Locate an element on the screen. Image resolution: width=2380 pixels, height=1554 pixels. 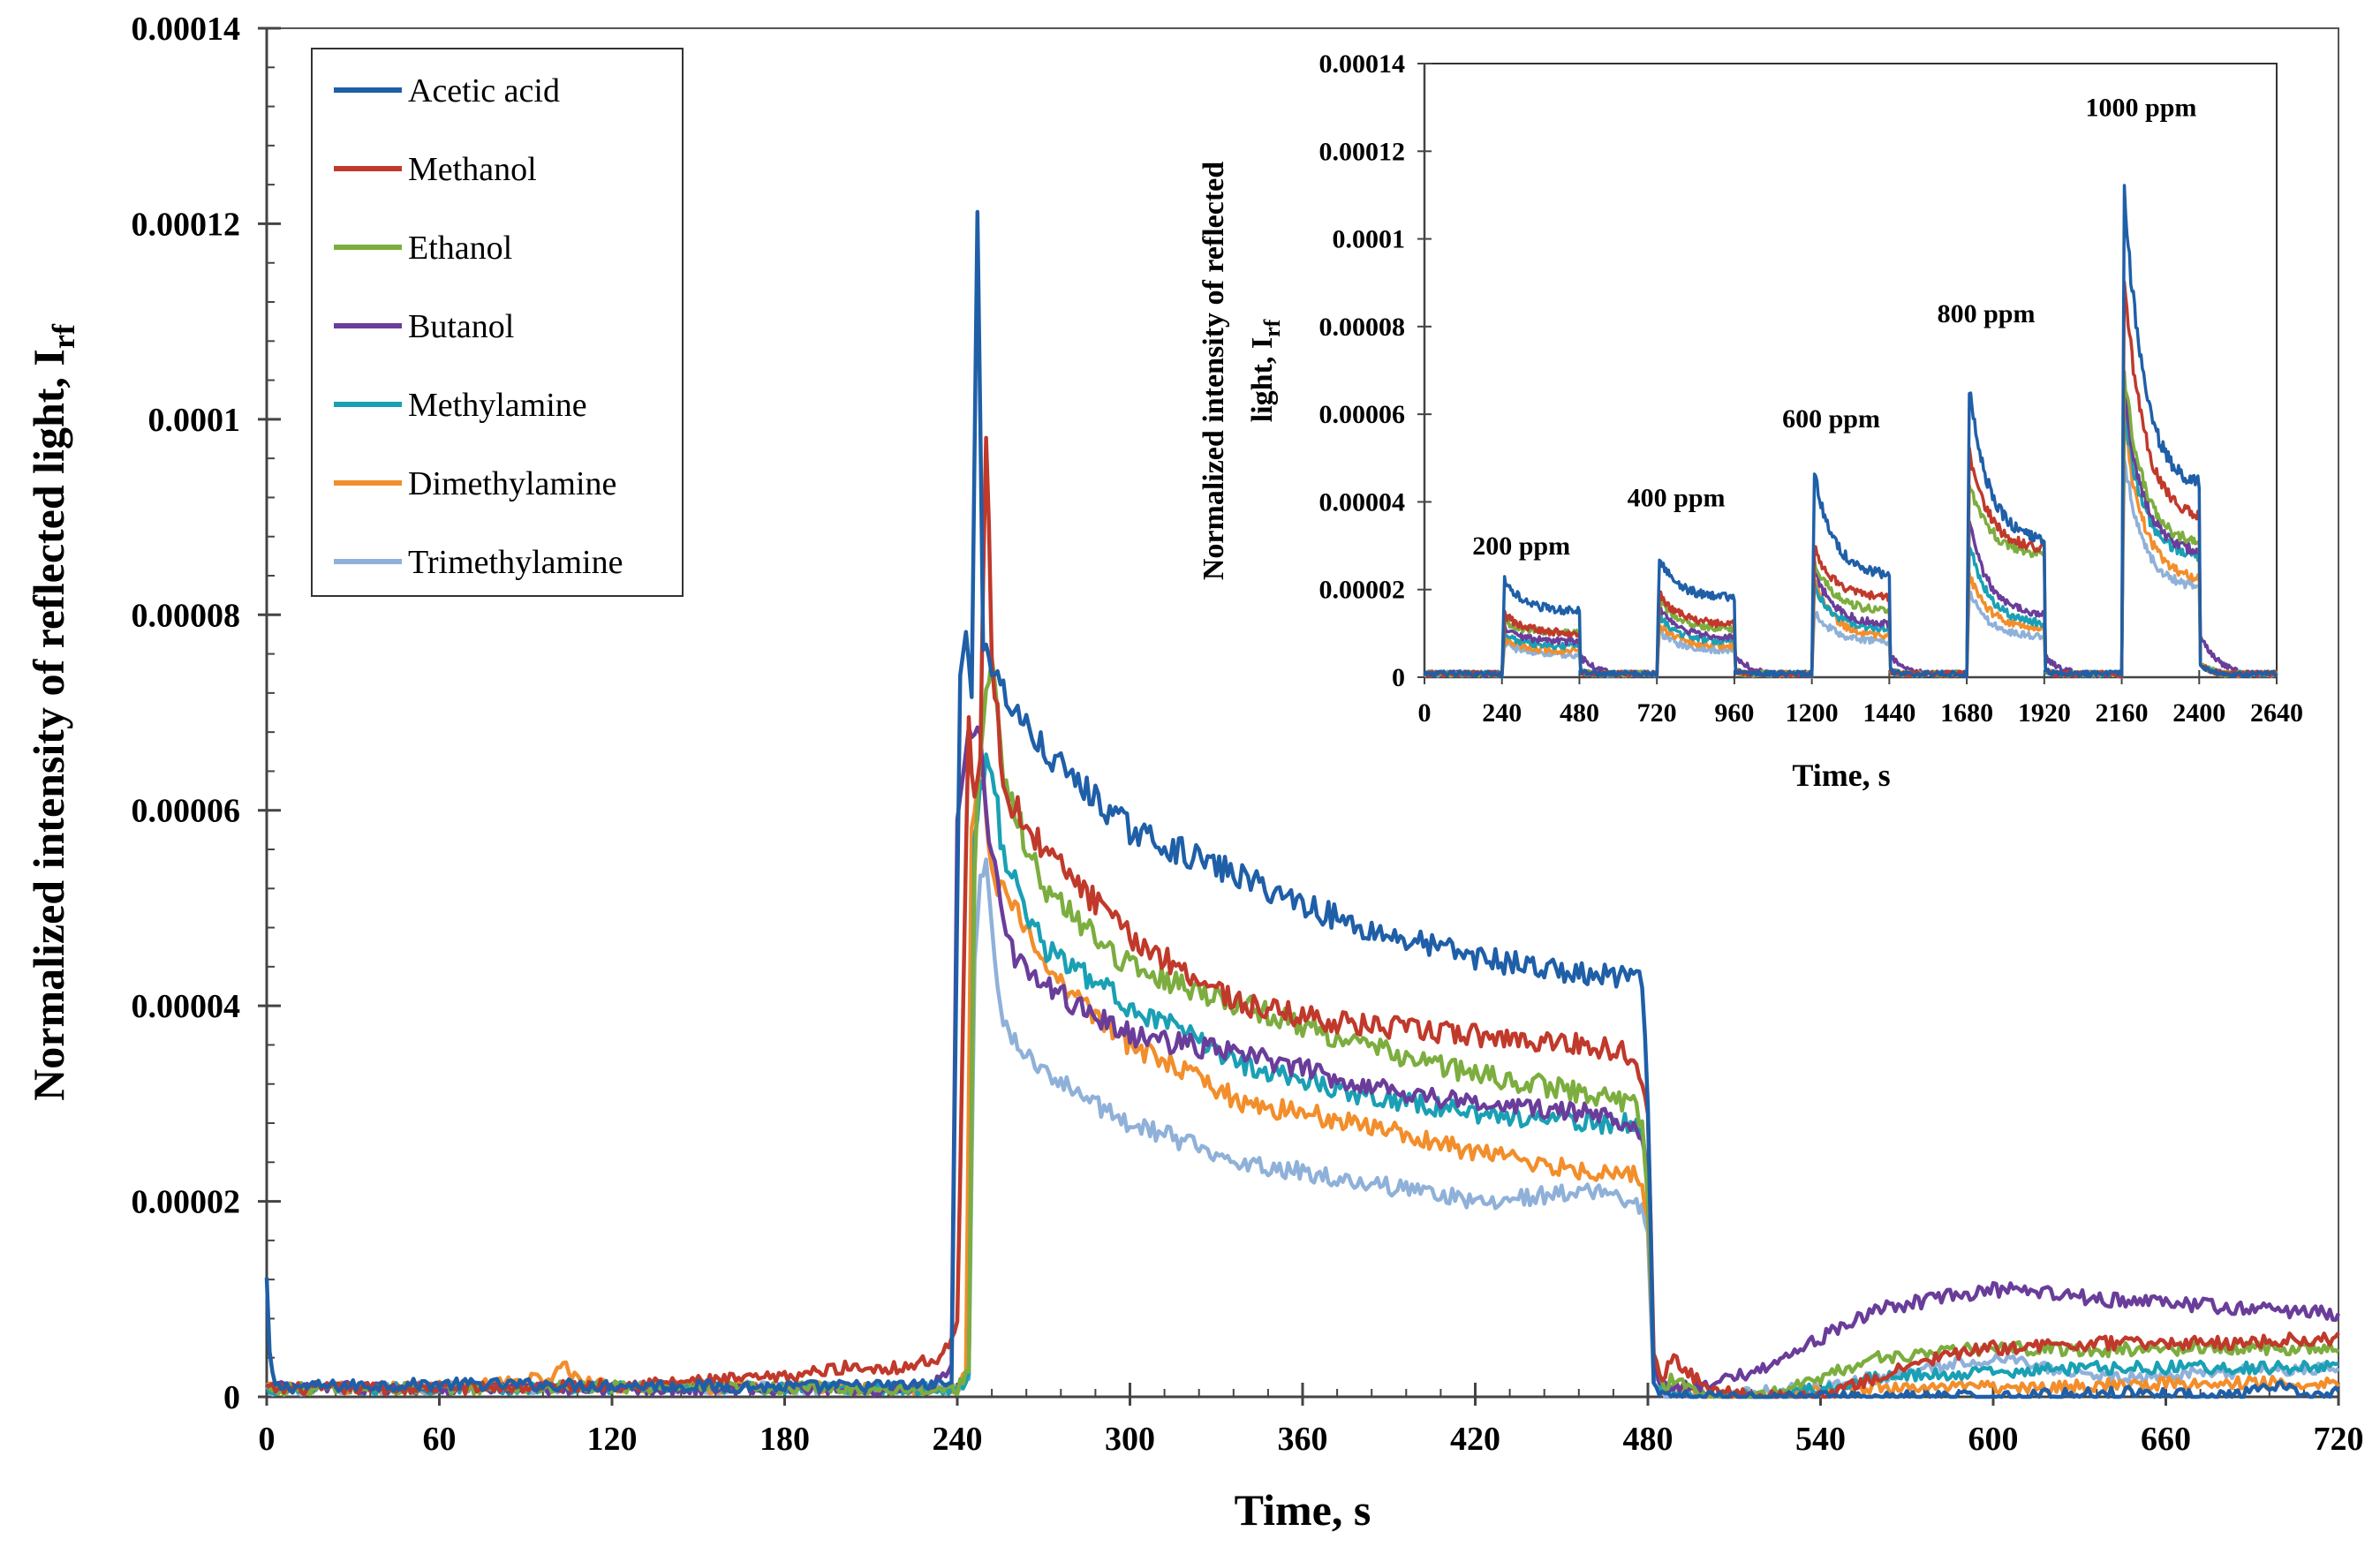
inset-x-tick-label: 1200 is located at coordinates (1812, 713).